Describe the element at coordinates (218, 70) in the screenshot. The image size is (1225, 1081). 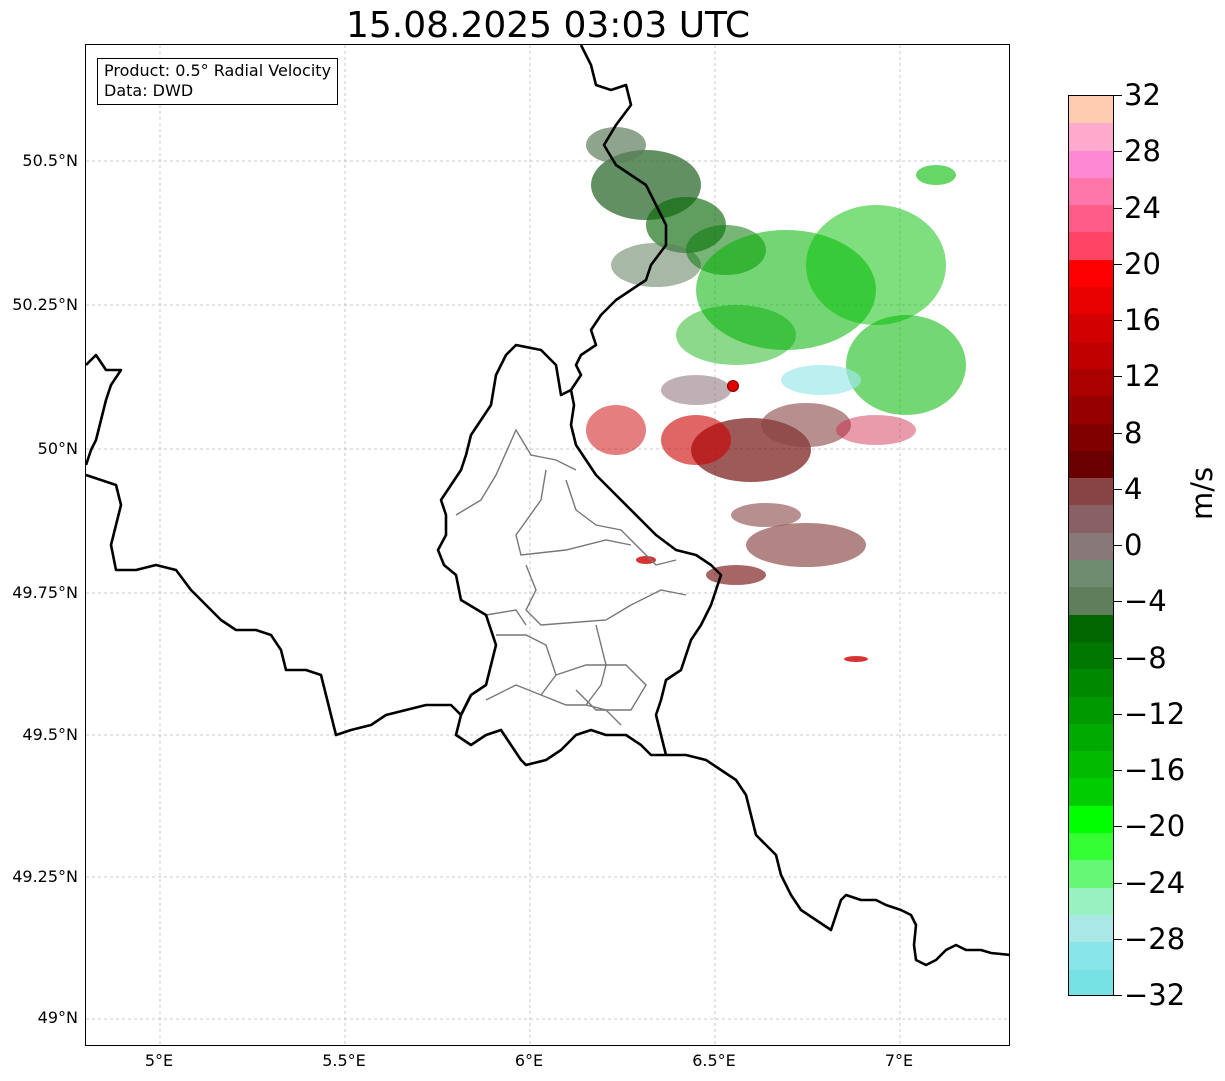
I see `product-label: Product: 0.5° Radial Velocity` at that location.